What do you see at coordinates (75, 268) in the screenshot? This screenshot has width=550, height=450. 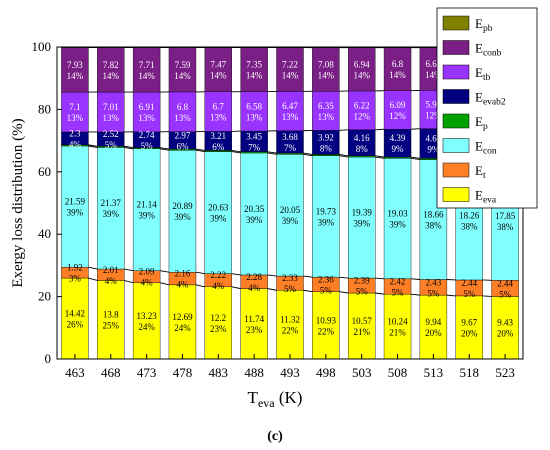 I see `data-label-value: 1.92` at bounding box center [75, 268].